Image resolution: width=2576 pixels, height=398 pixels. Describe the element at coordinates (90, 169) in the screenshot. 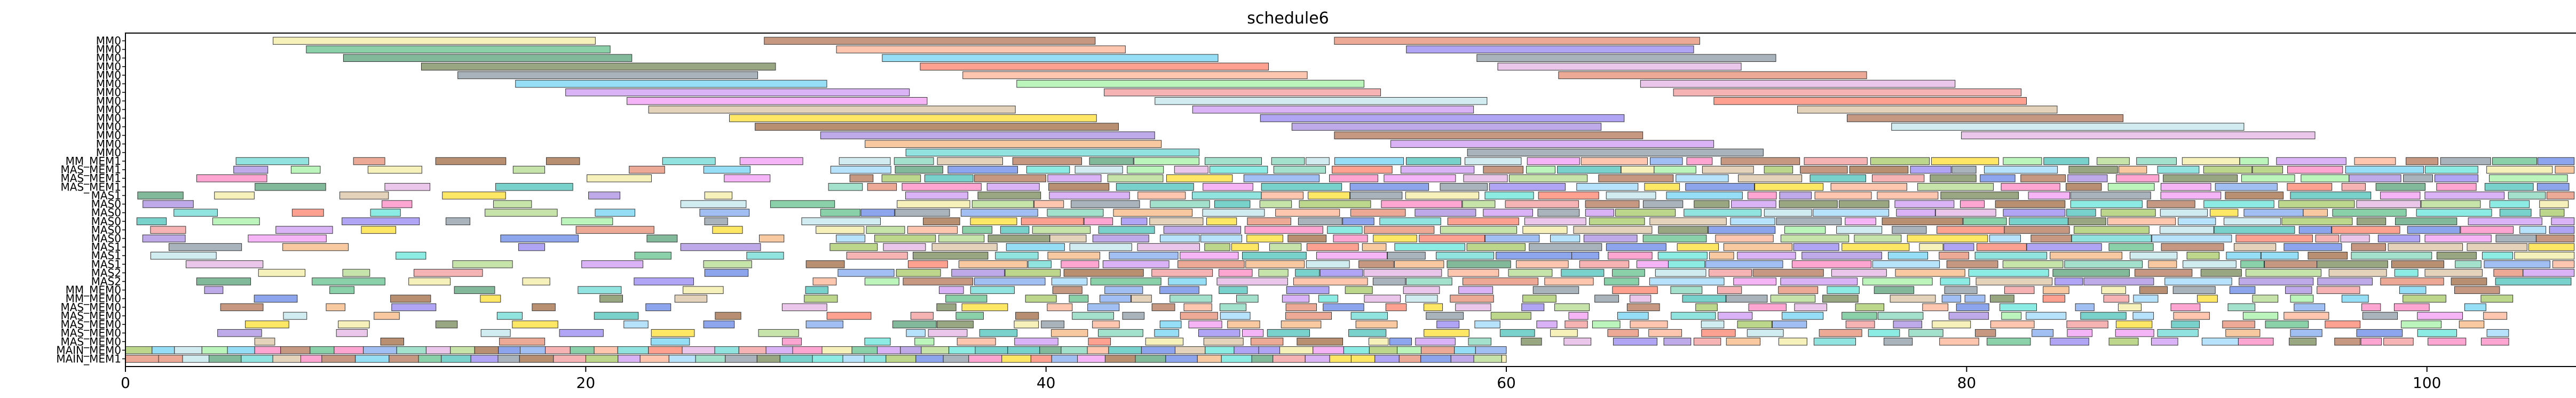

I see `y-tick-label: MAS_MEM1` at that location.